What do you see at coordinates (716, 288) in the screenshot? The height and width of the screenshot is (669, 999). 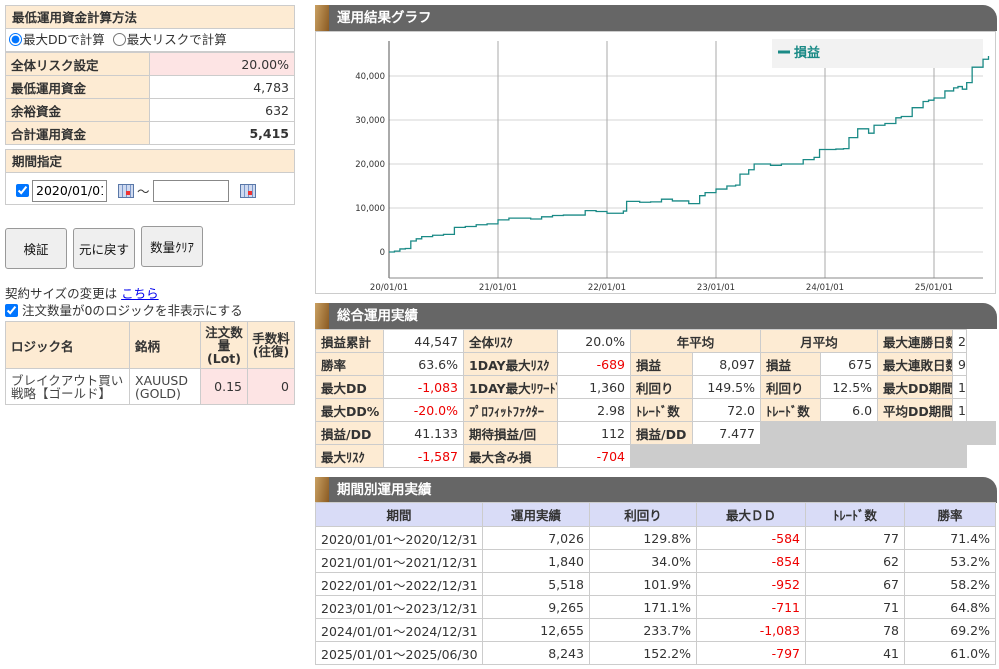 I see `x-tick-label: 23/01/01` at bounding box center [716, 288].